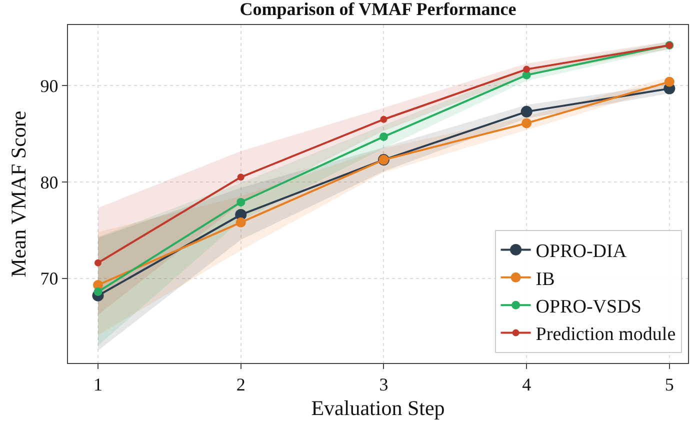 The width and height of the screenshot is (690, 430). Describe the element at coordinates (378, 408) in the screenshot. I see `x-axis-title: Evaluation Step` at that location.